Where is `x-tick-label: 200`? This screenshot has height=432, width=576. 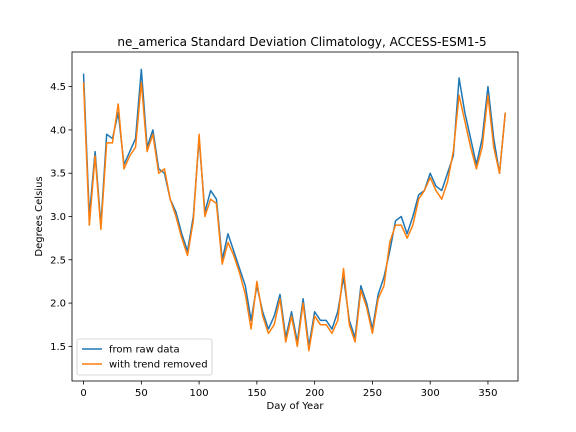
x-tick-label: 200 is located at coordinates (314, 393).